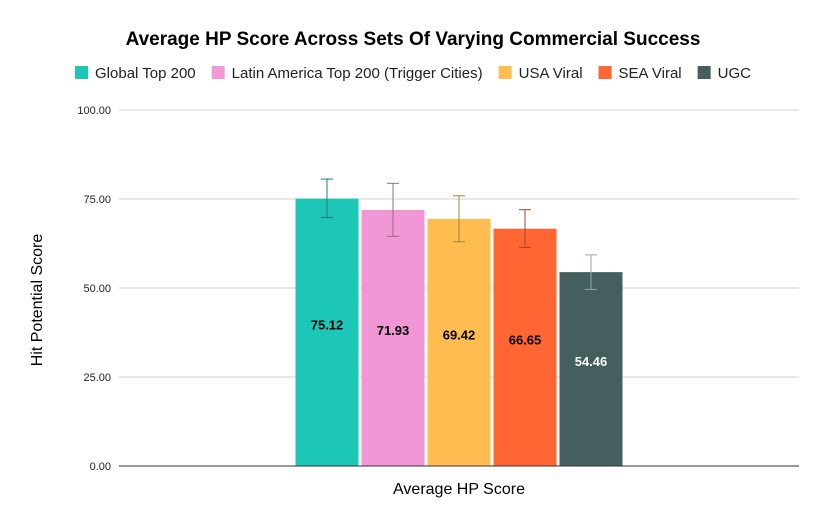 The height and width of the screenshot is (524, 826). Describe the element at coordinates (393, 330) in the screenshot. I see `data-label: 71.93` at that location.